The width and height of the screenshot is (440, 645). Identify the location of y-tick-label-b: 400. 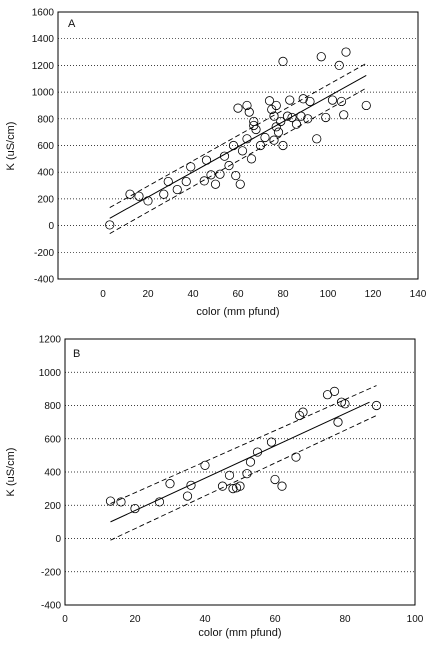
(52, 473).